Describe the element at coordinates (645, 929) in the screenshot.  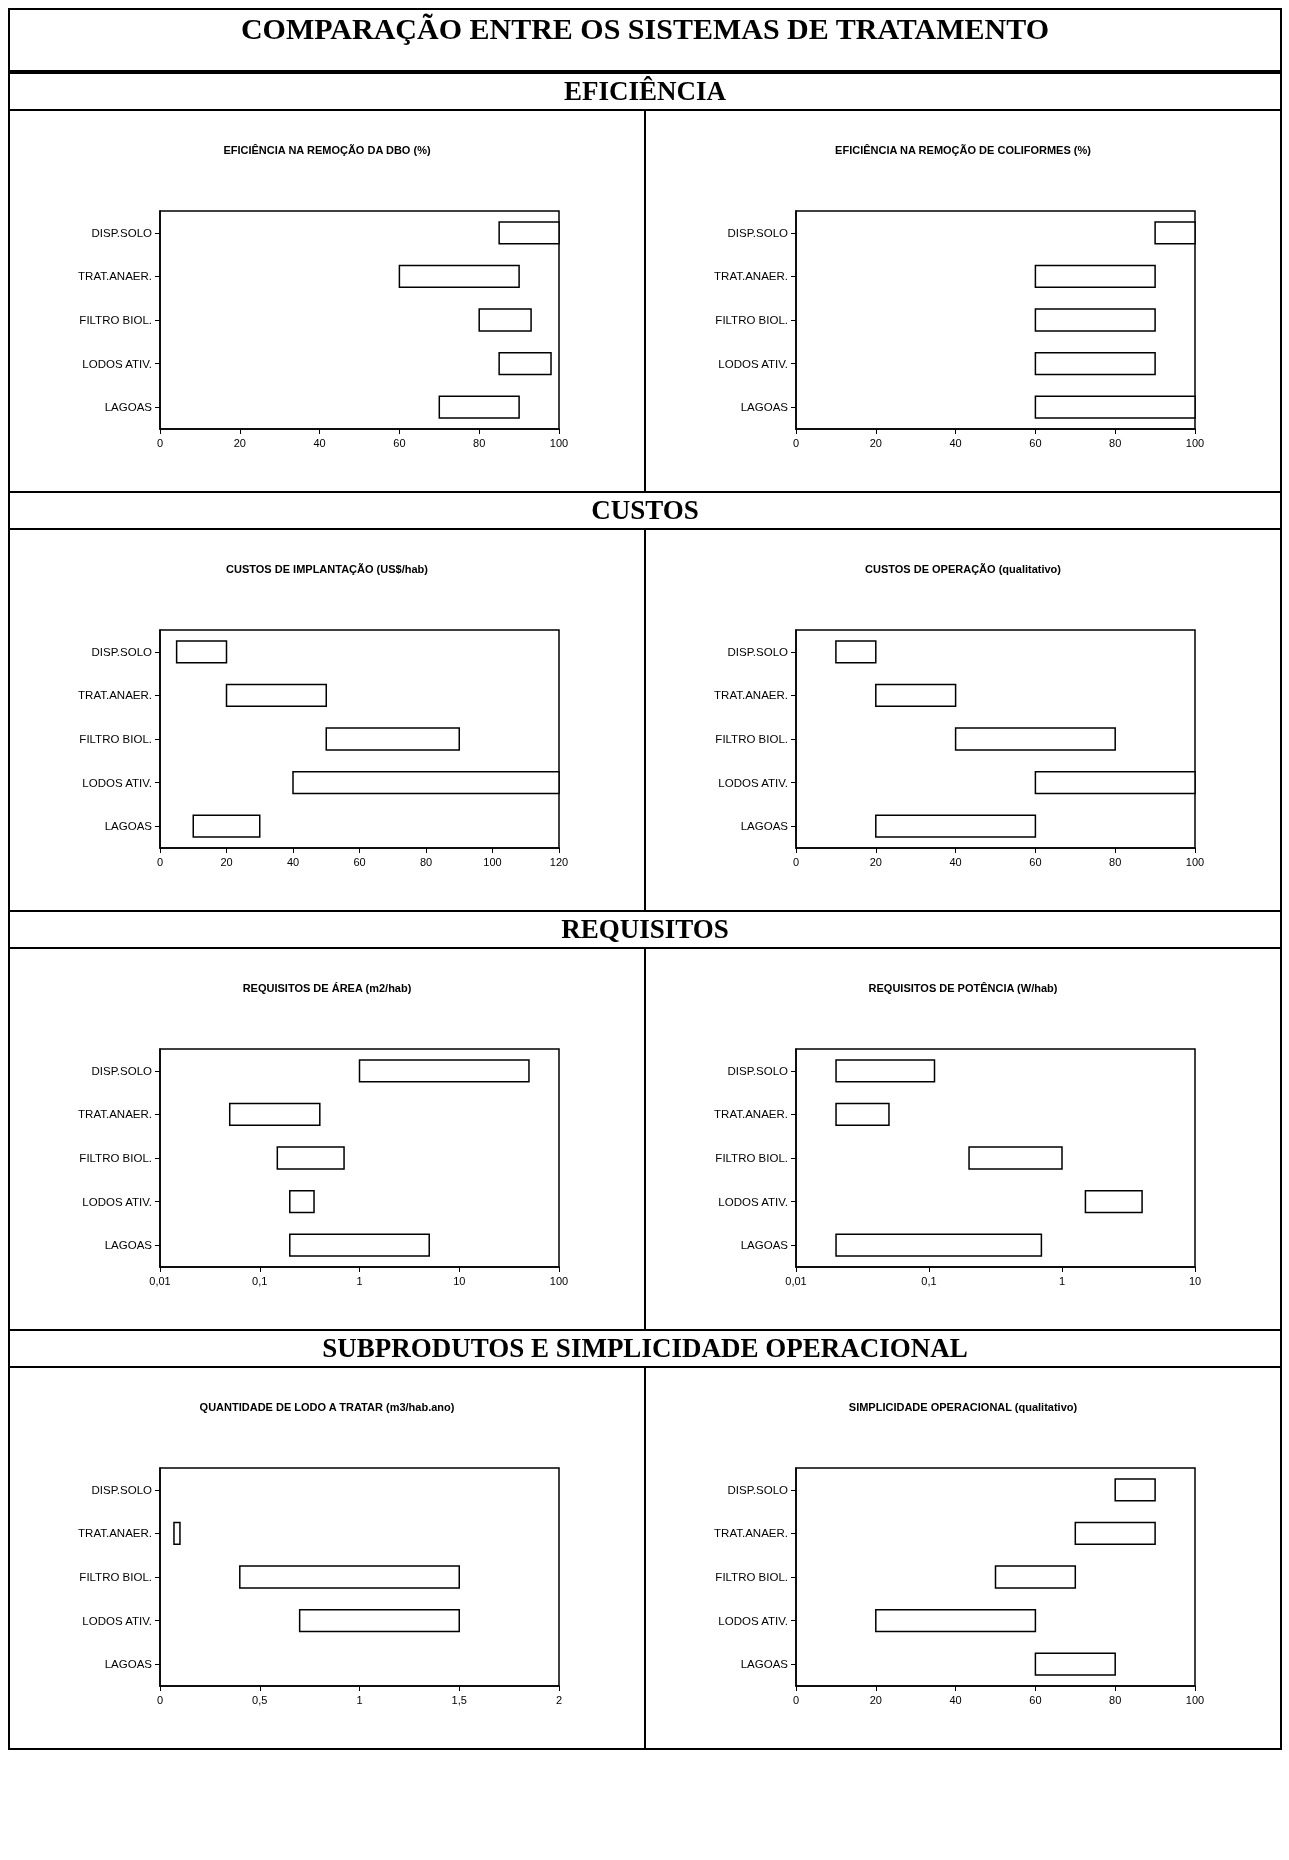
I see `text: REQUISITOS` at that location.